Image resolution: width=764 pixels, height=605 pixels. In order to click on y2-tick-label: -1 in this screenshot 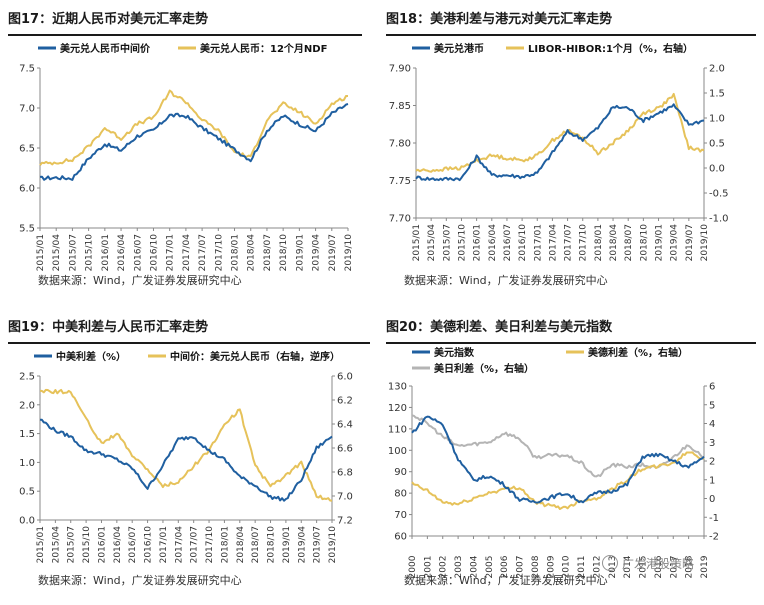, I will do `click(714, 518)`.